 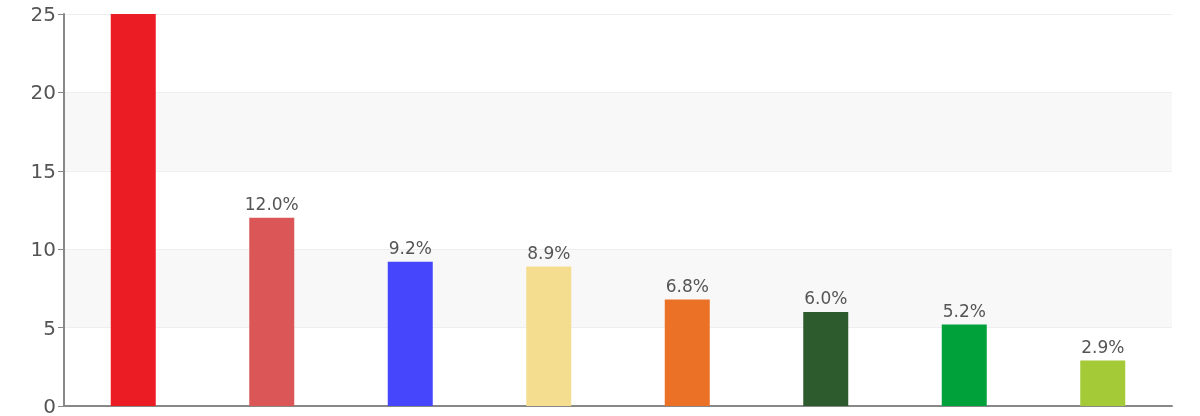 I want to click on data-label: 2.9%, so click(x=1103, y=347).